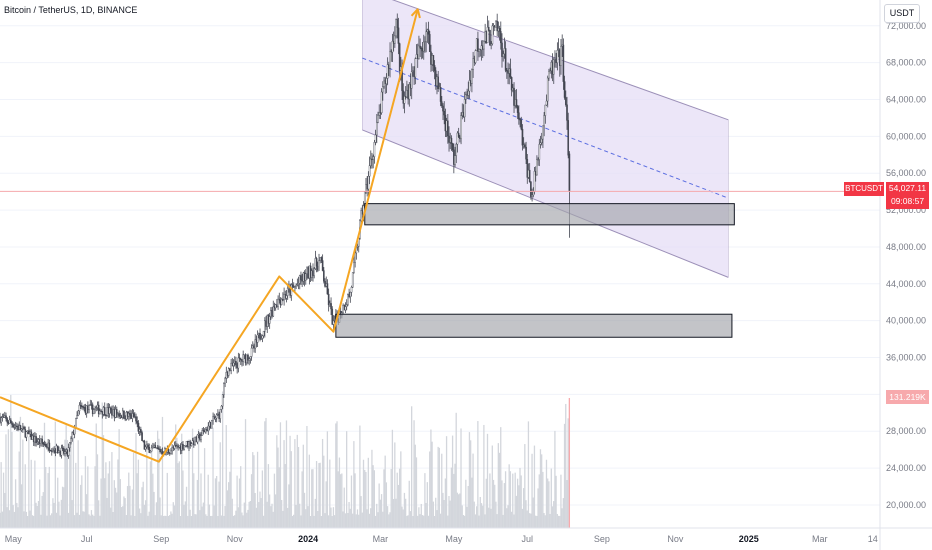 This screenshot has height=550, width=932. What do you see at coordinates (466, 535) in the screenshot?
I see `x-axis: May Jul Sep Nov 2024 Mar May Jul Sep Nov 2025 Mar 14` at bounding box center [466, 535].